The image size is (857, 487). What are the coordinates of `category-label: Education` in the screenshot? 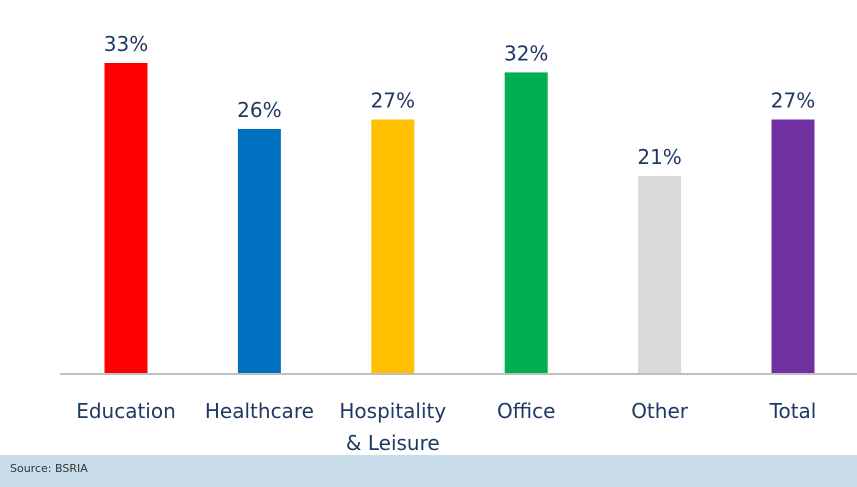 It's located at (126, 411).